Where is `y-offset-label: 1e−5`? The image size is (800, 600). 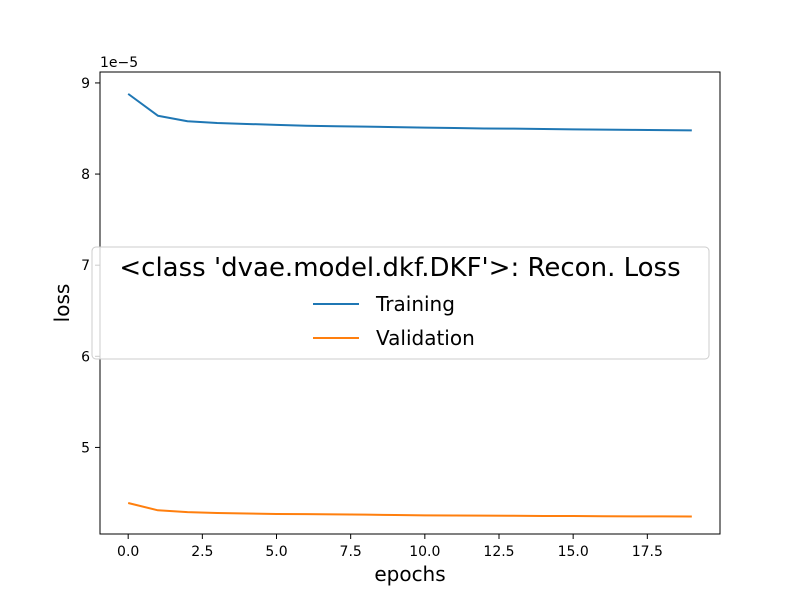 y-offset-label: 1e−5 is located at coordinates (119, 63).